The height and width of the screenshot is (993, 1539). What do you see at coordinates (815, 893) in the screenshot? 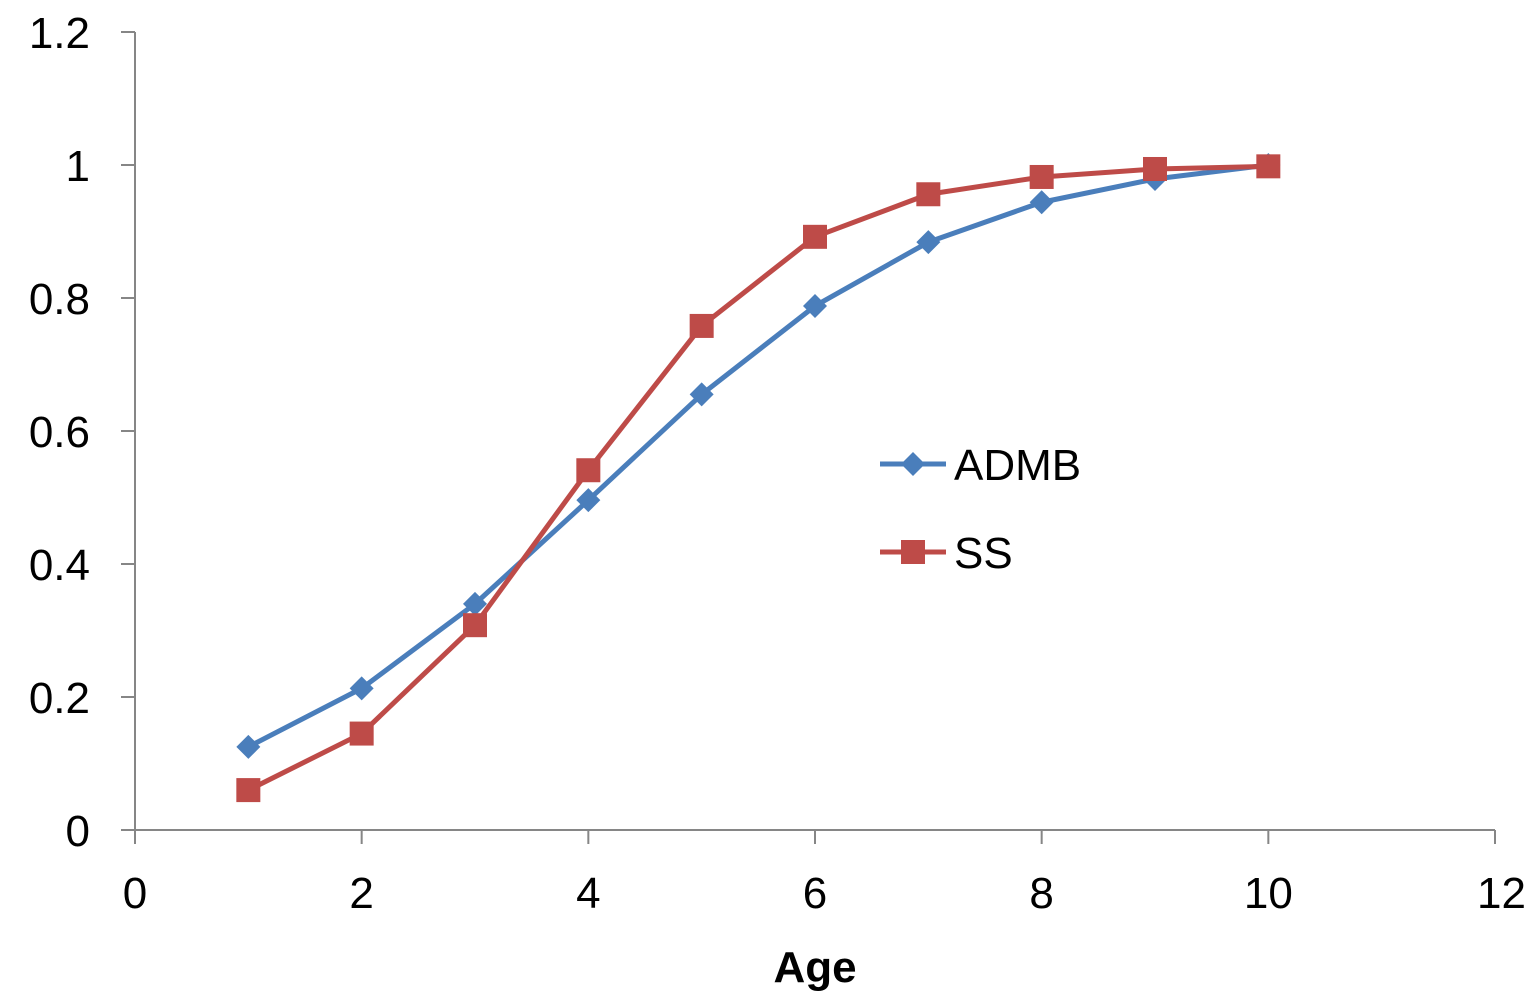
I see `x-tick-label: 6` at bounding box center [815, 893].